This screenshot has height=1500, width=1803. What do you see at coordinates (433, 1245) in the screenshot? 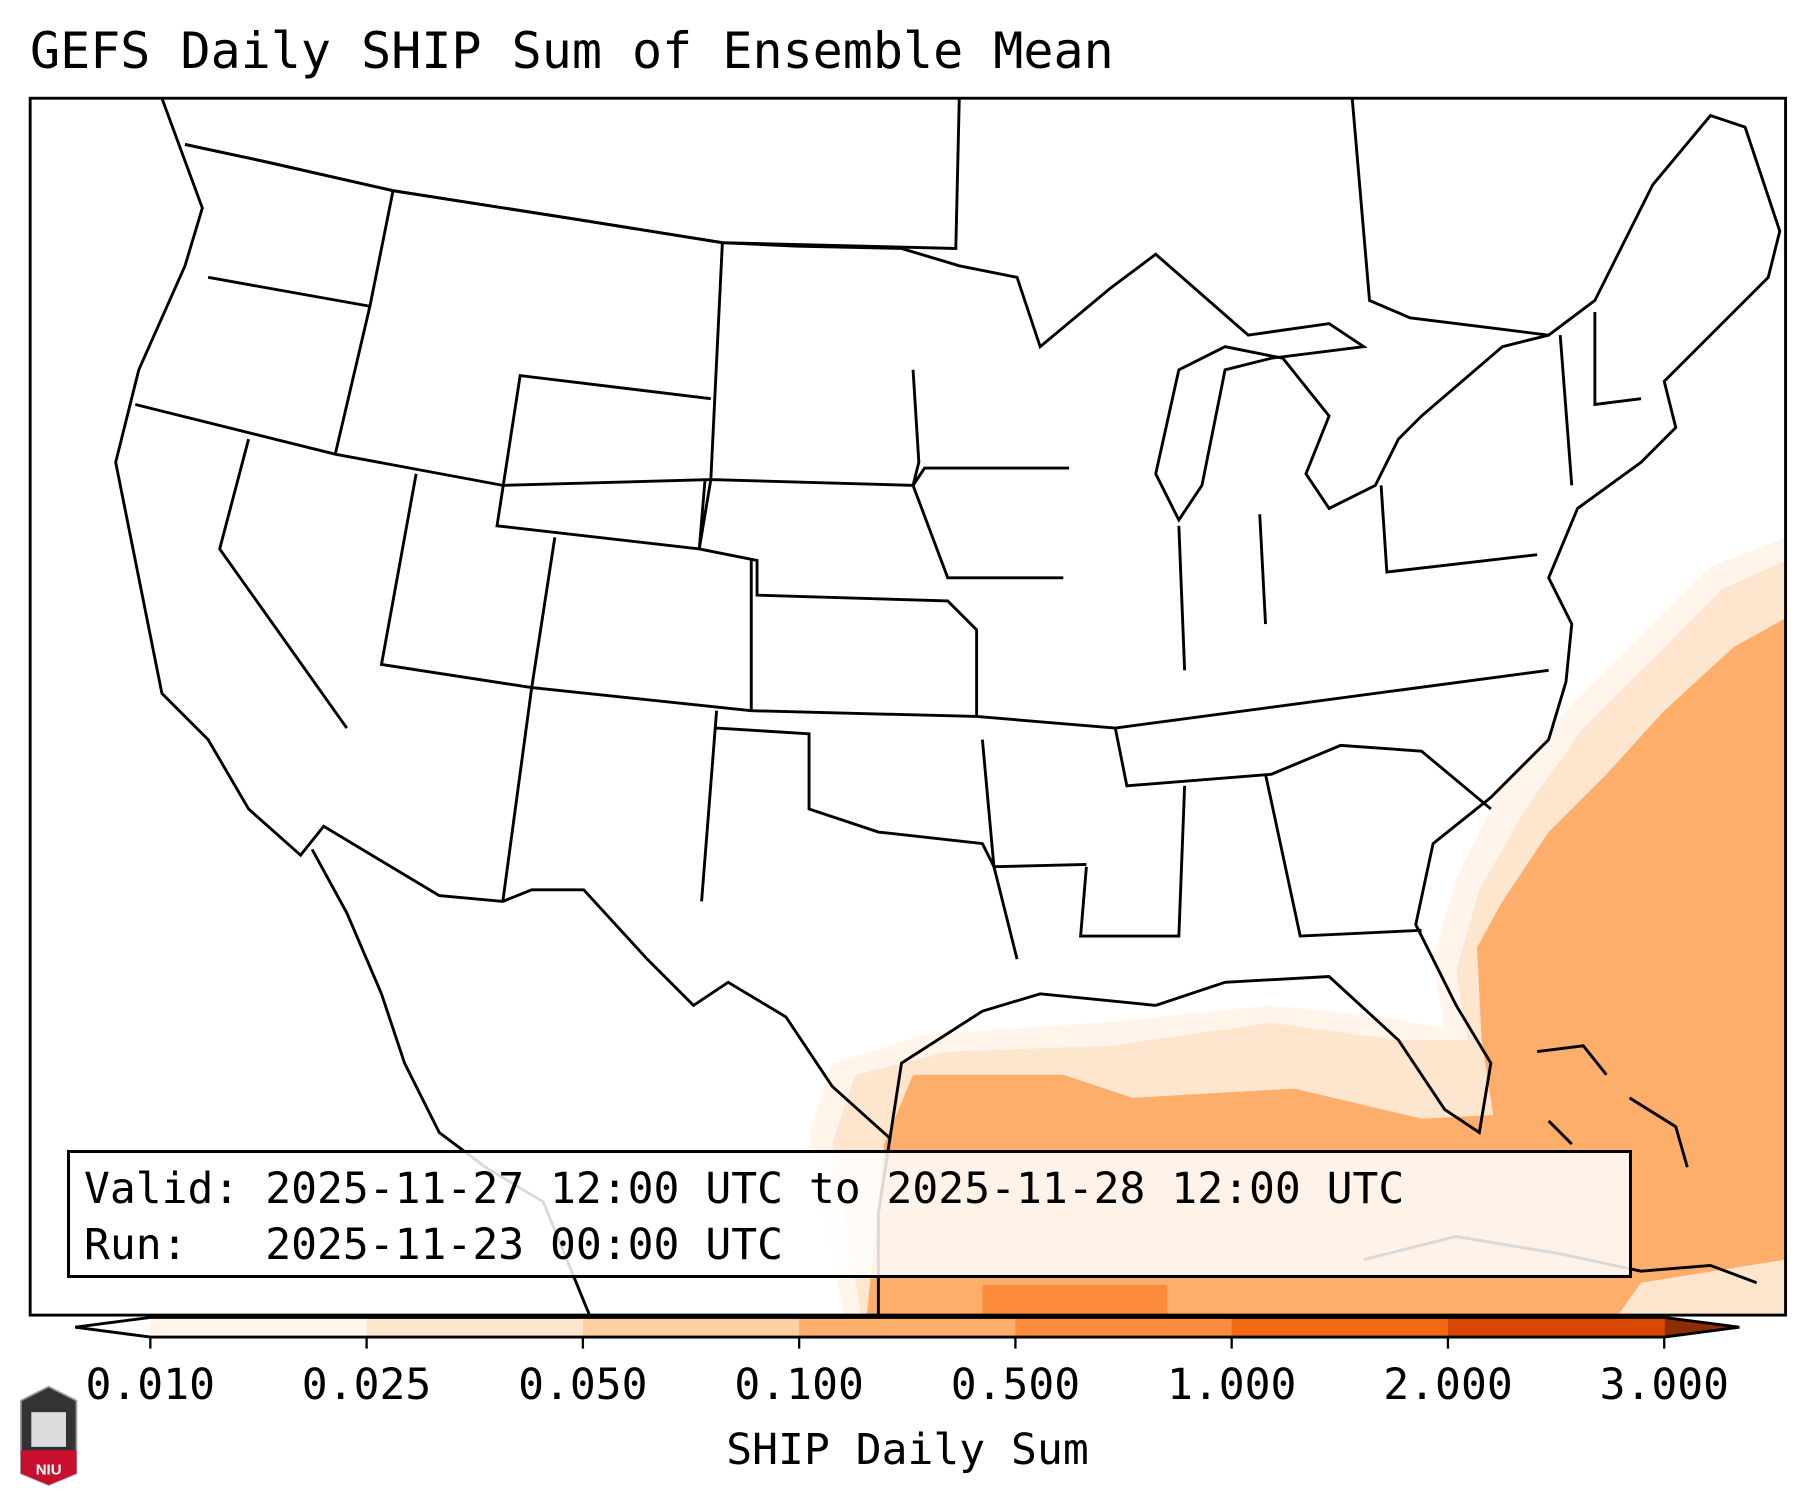
I see `run-time-text: Run: 2025-11-23 00:00 UTC` at bounding box center [433, 1245].